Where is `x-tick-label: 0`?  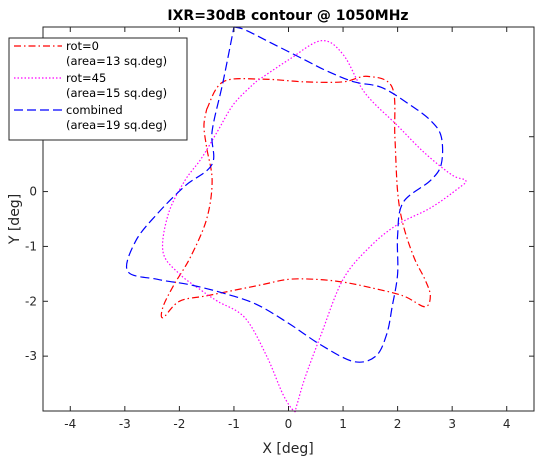 x-tick-label: 0 is located at coordinates (289, 424).